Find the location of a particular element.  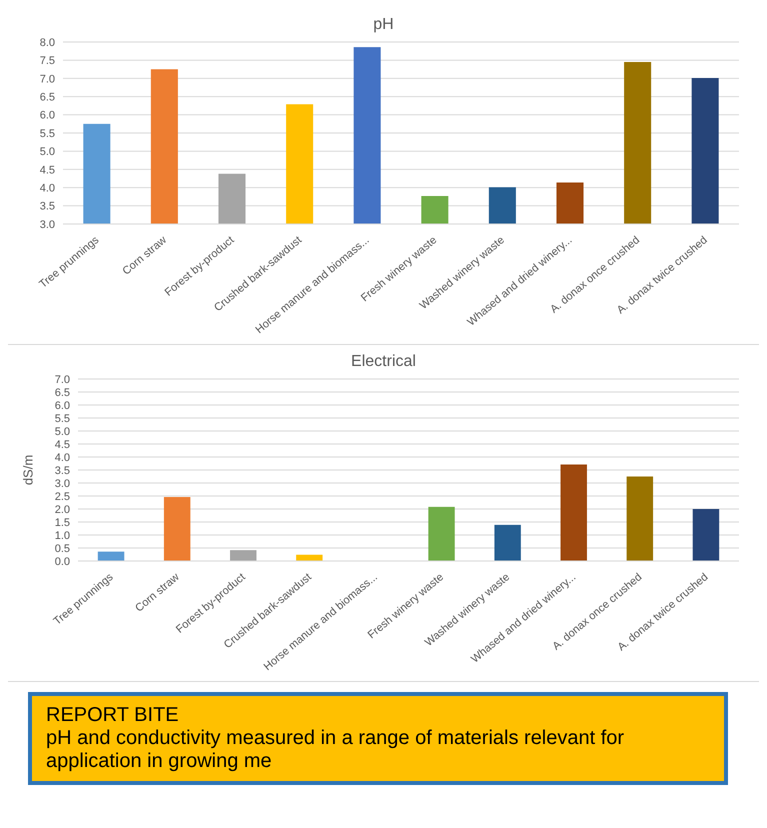

y-tick-label: 1.5 is located at coordinates (62, 522).